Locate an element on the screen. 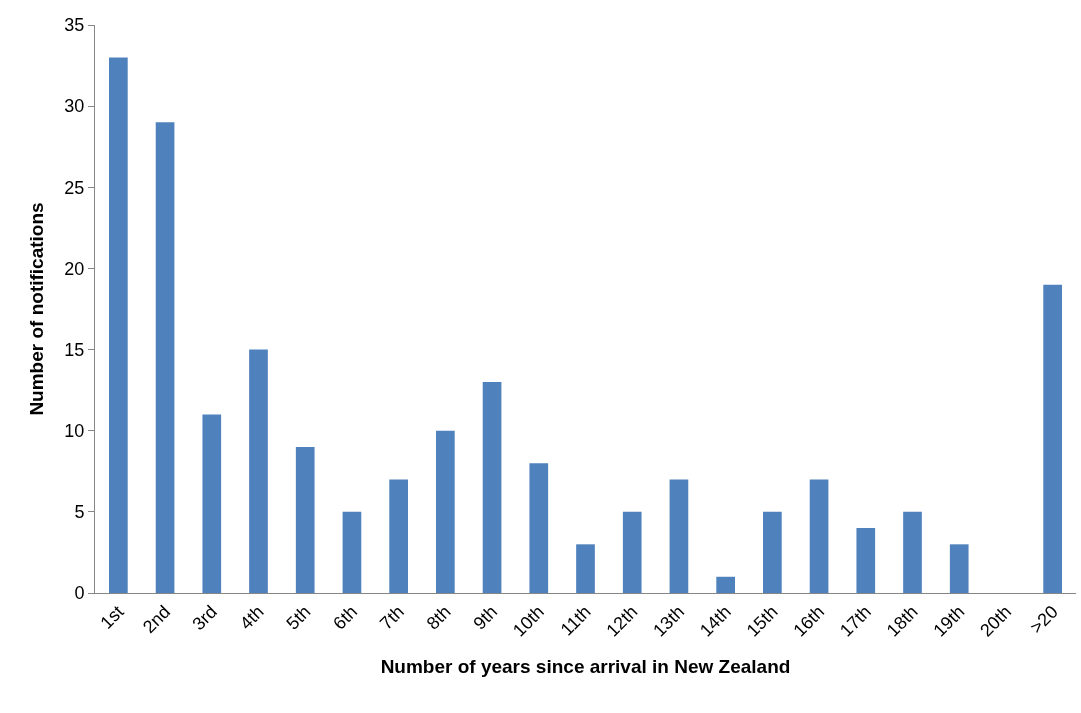 This screenshot has width=1081, height=713. y-axis-title: Number of notifications is located at coordinates (37, 309).